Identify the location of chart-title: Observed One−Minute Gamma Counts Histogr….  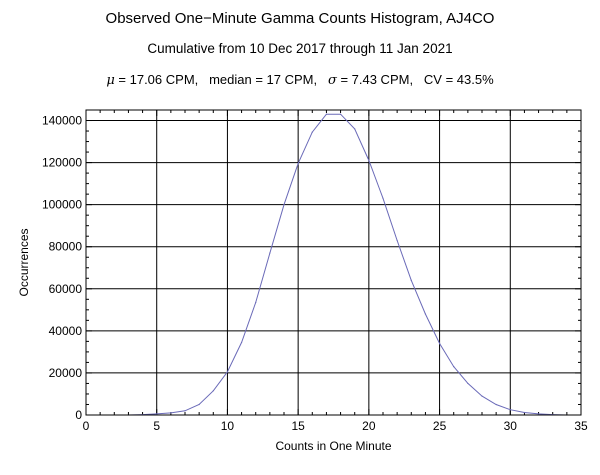
(300, 18).